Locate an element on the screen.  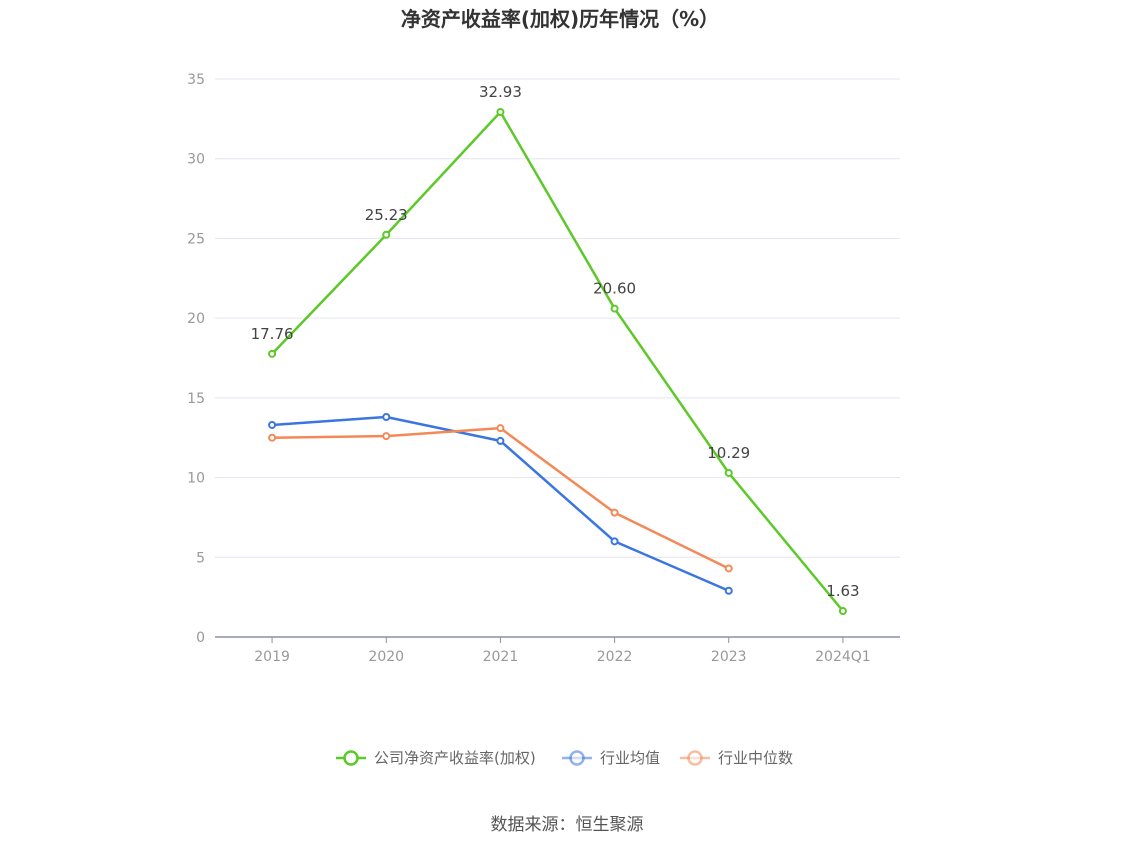
y-tick-label: 0 is located at coordinates (200, 638).